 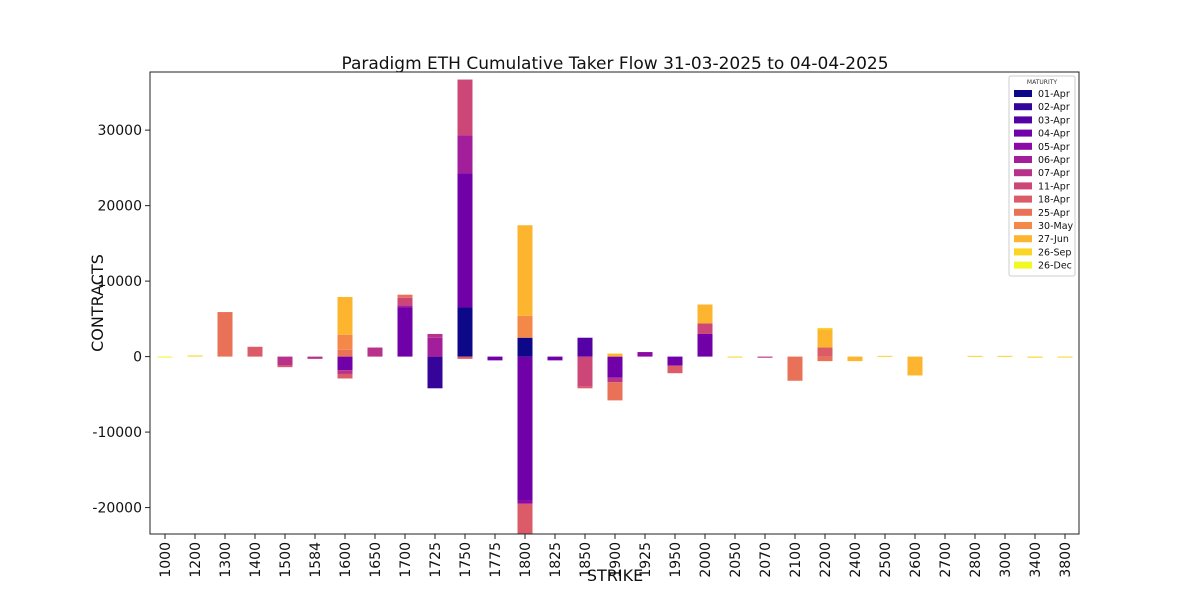 What do you see at coordinates (1066, 560) in the screenshot?
I see `x-tick-label: 3800` at bounding box center [1066, 560].